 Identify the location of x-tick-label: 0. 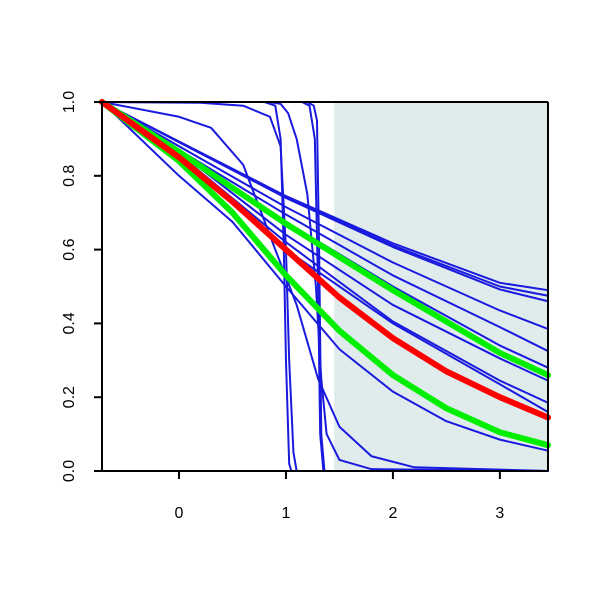
(179, 513).